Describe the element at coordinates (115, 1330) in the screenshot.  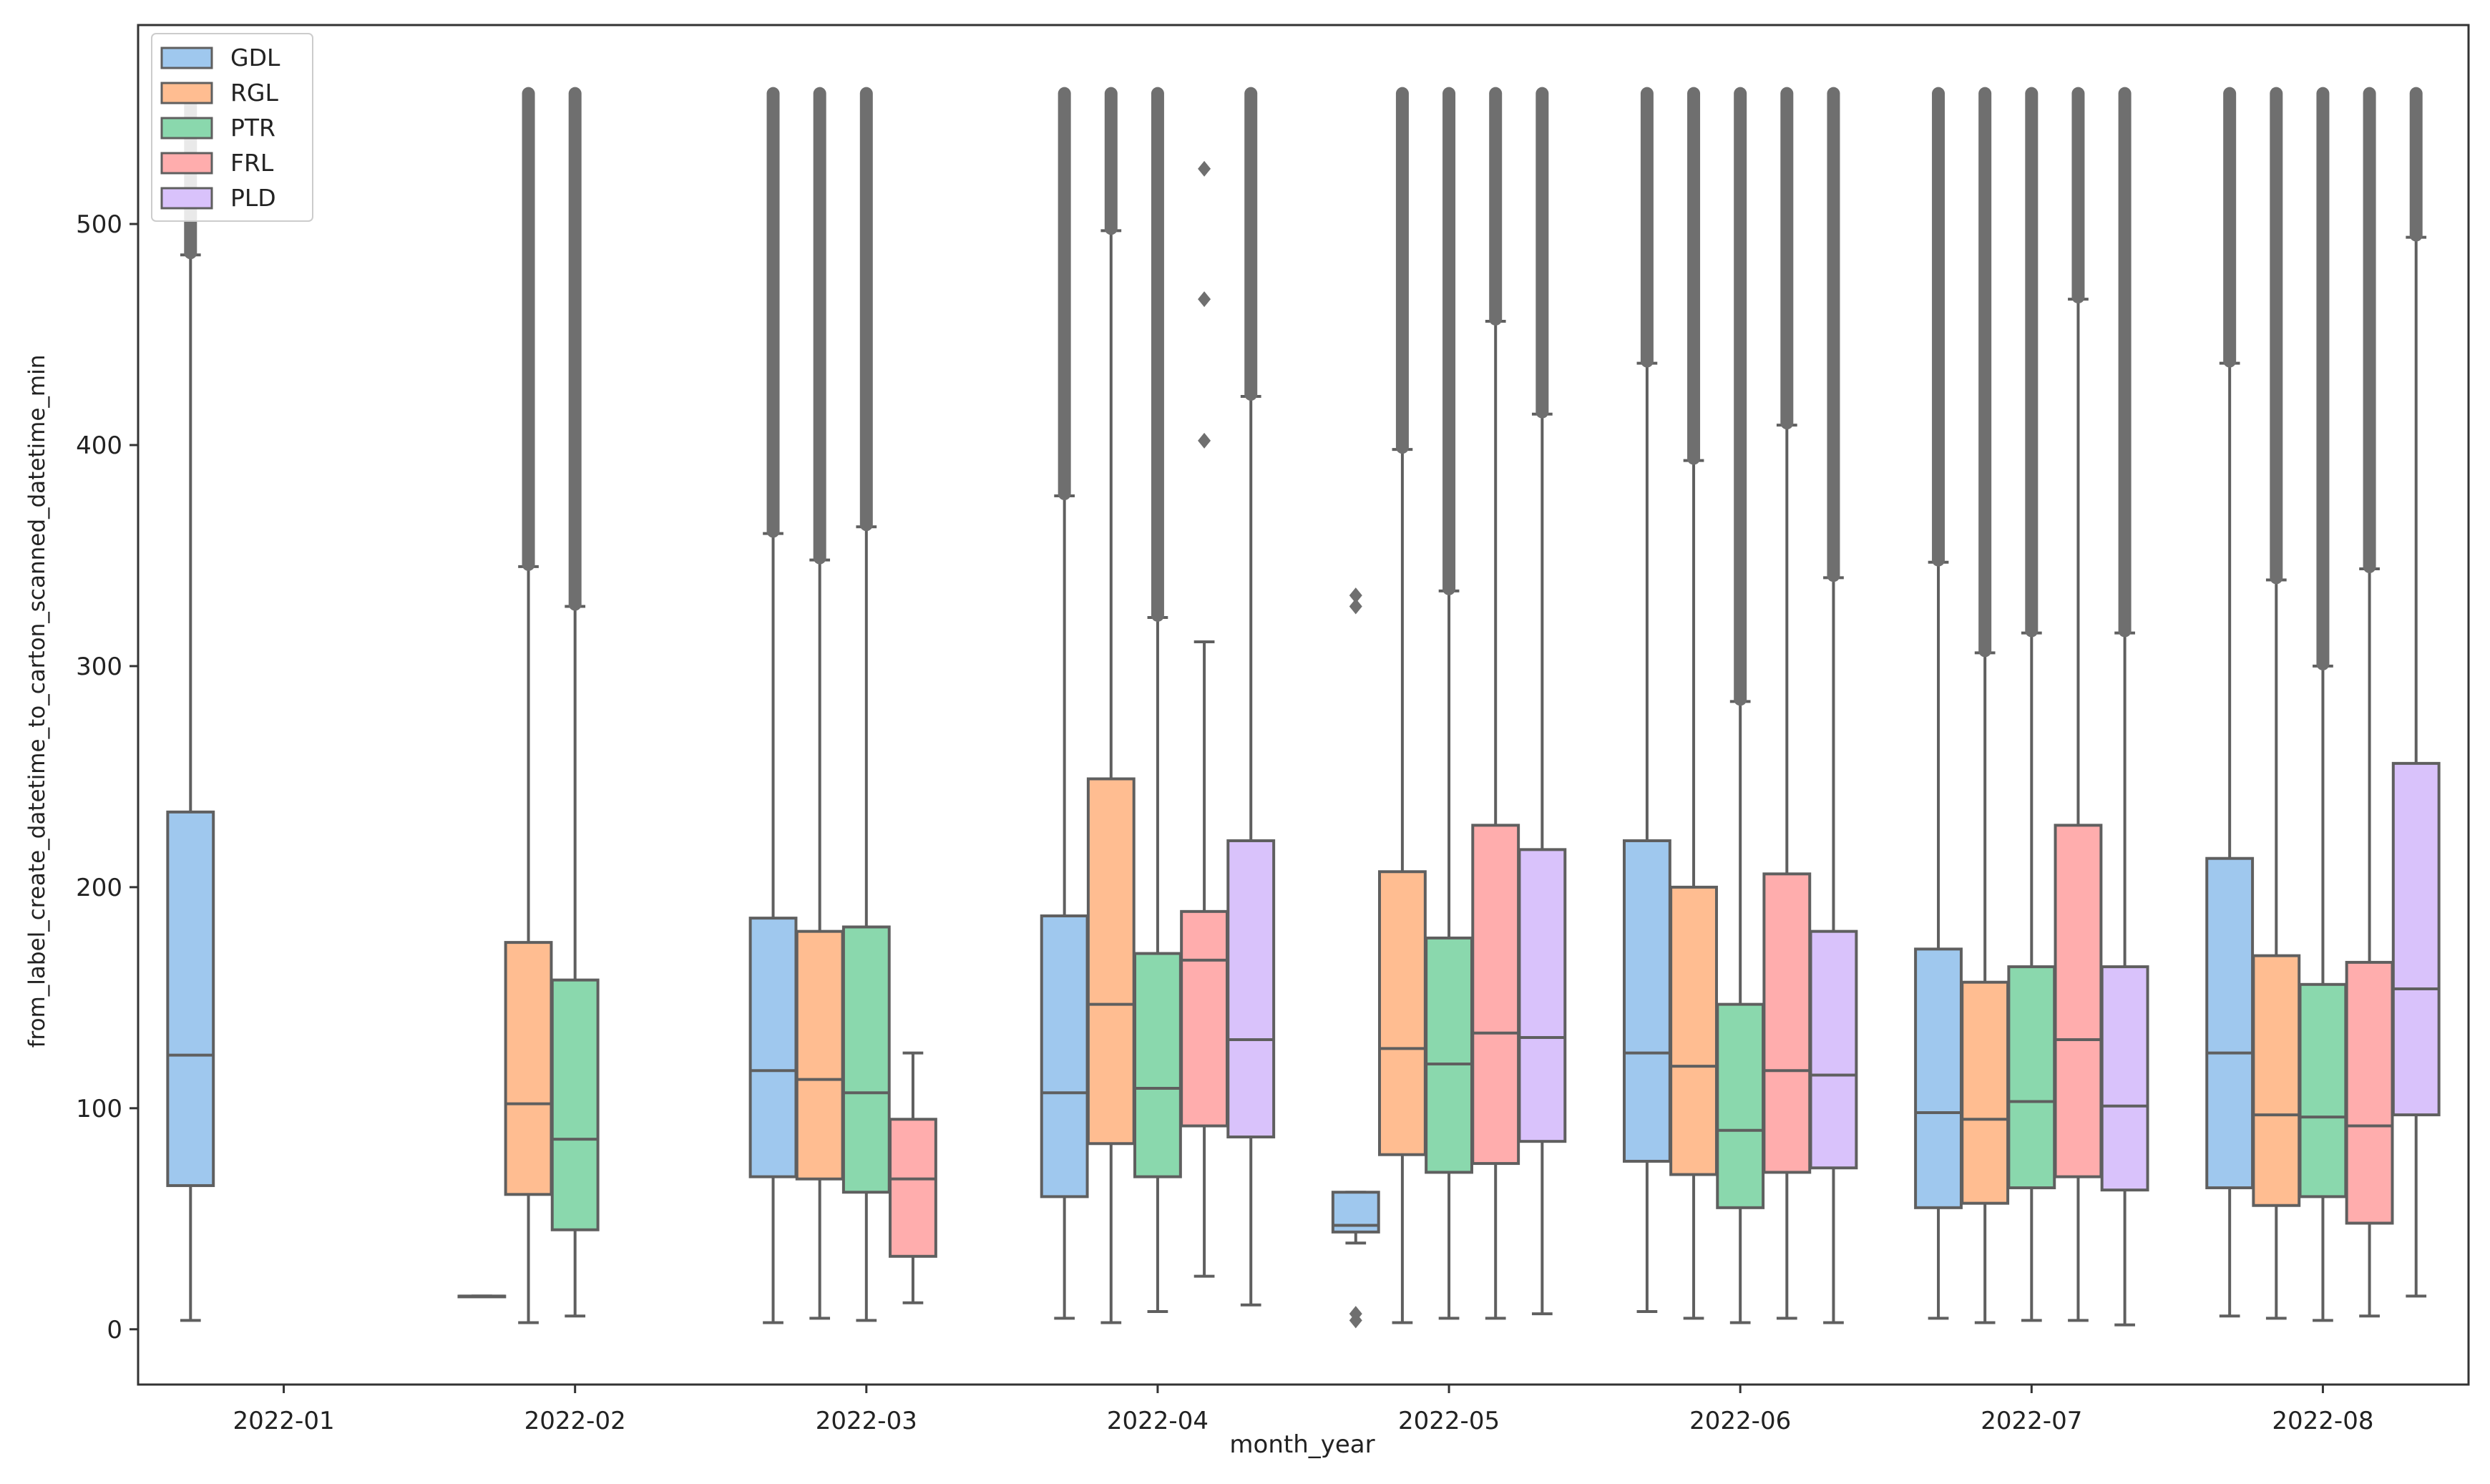
I see `y-tick-label: 0` at that location.